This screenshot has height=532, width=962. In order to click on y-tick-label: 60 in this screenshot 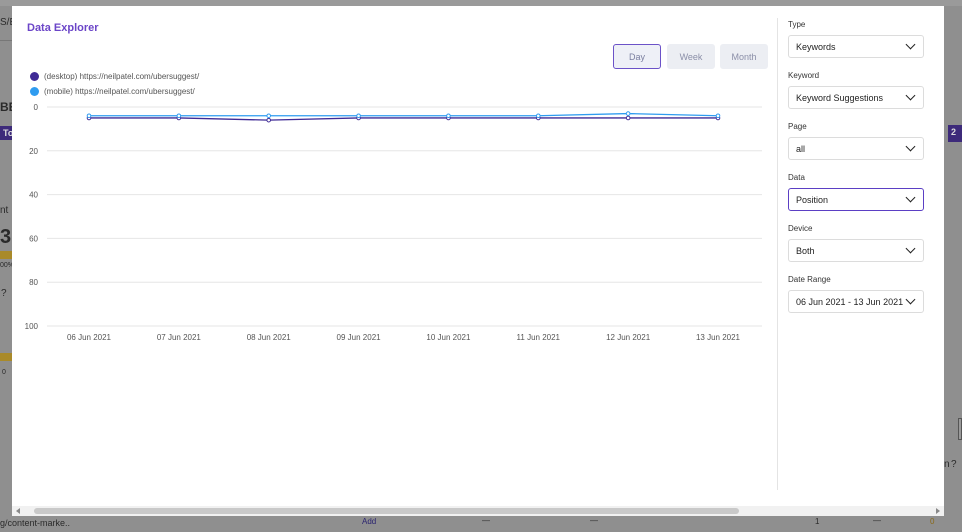, I will do `click(33, 238)`.